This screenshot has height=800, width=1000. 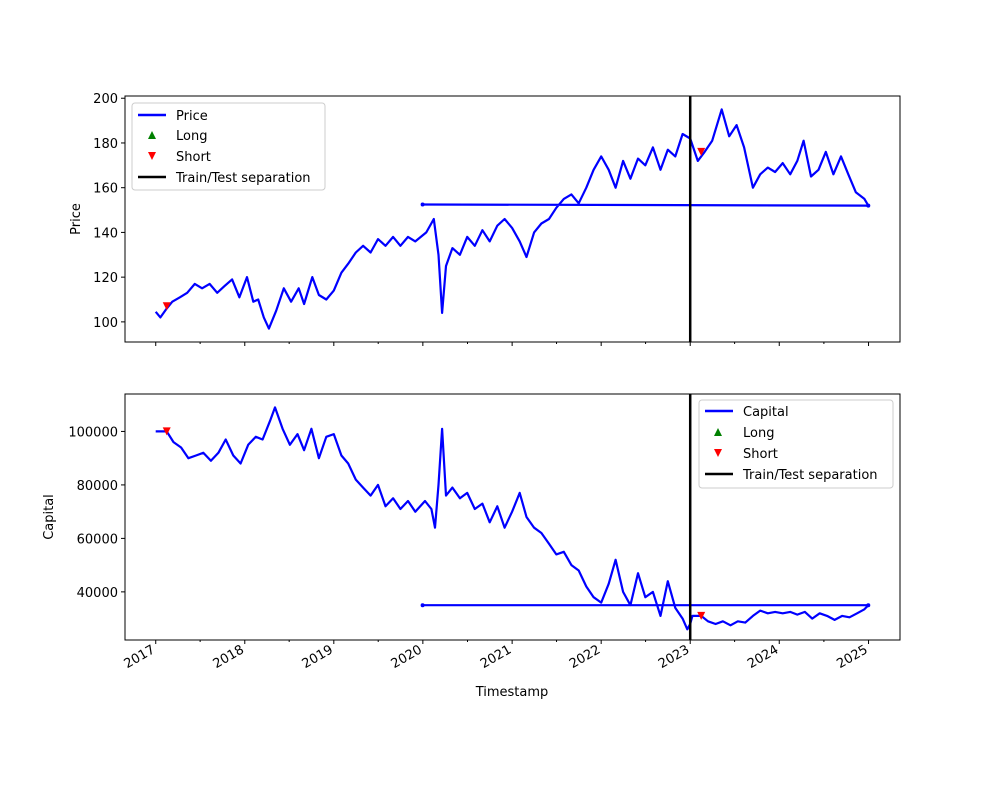 What do you see at coordinates (97, 593) in the screenshot?
I see `capital-y-tick-label-0: 40000` at bounding box center [97, 593].